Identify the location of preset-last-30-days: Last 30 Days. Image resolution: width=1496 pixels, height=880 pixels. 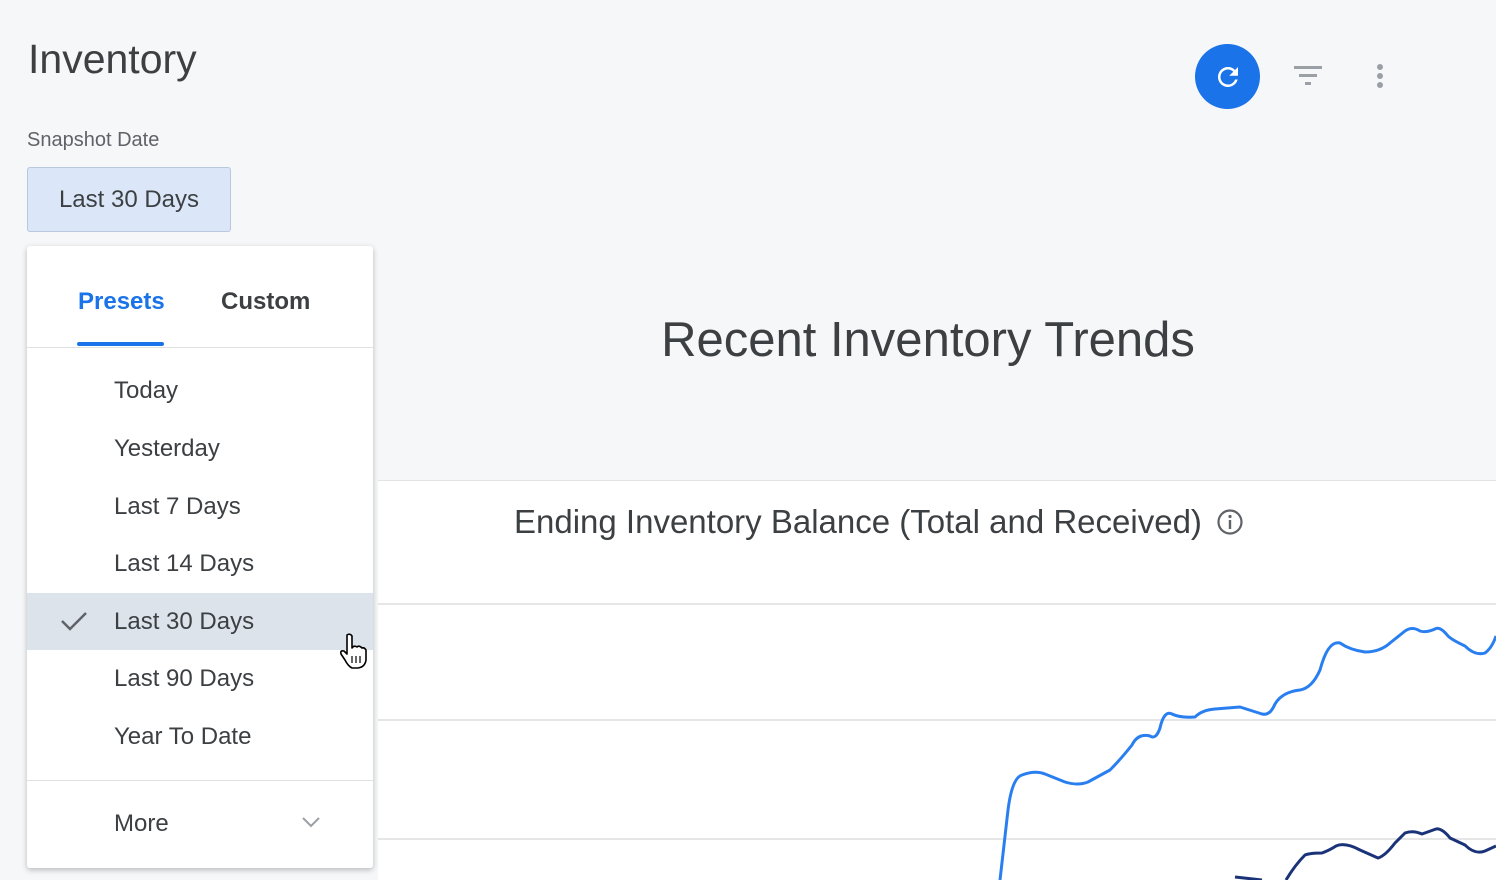
(200, 621).